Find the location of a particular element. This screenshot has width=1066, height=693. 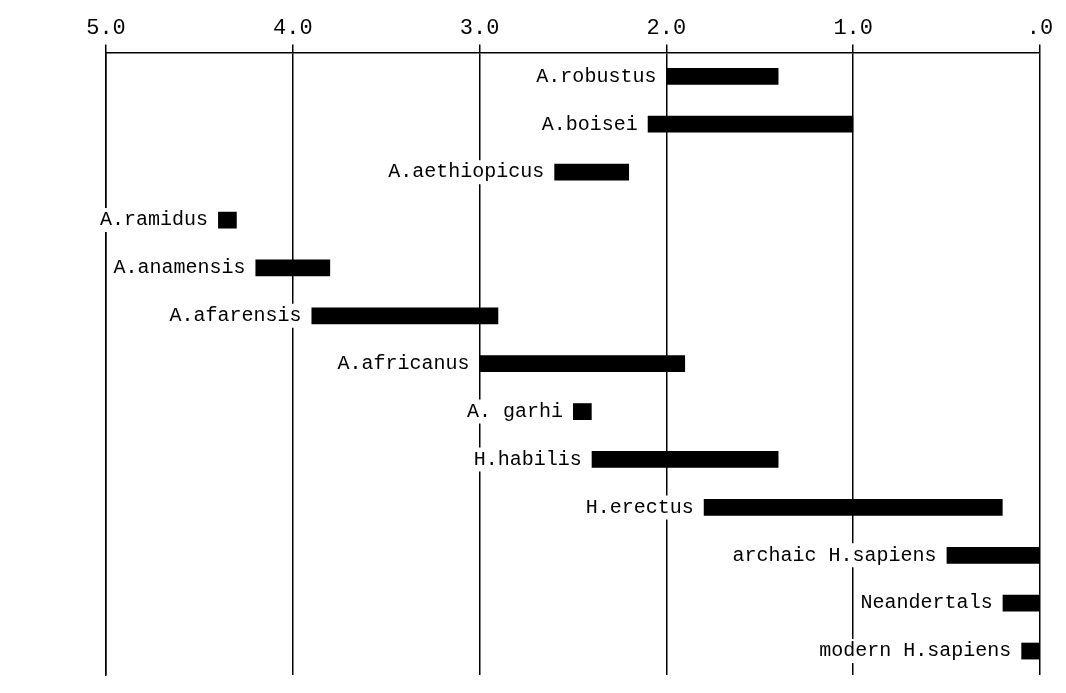

y-tick-label: A.boisei is located at coordinates (589, 124).